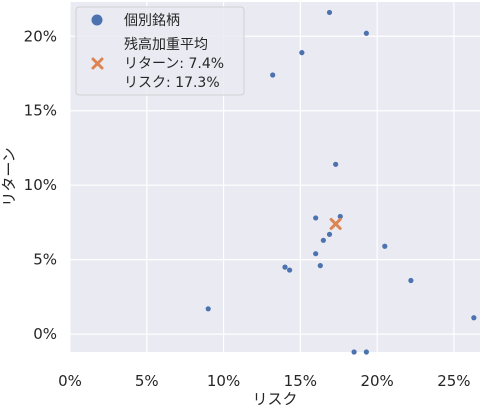 This screenshot has height=410, width=504. I want to click on legend-label-individual-stocks: 個別銘柄, so click(152, 21).